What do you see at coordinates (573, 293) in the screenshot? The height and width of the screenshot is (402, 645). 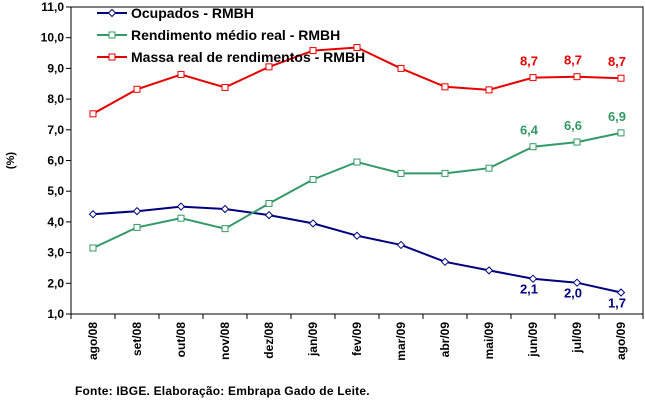 I see `data-label: 2,0` at bounding box center [573, 293].